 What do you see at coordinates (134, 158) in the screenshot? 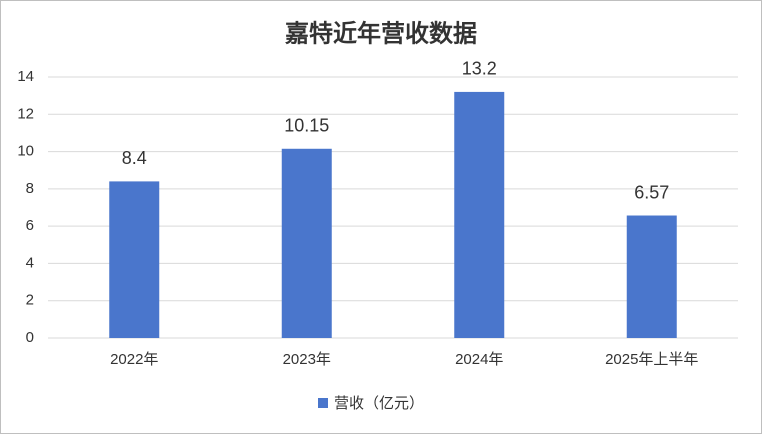
I see `data-label: 8.4` at bounding box center [134, 158].